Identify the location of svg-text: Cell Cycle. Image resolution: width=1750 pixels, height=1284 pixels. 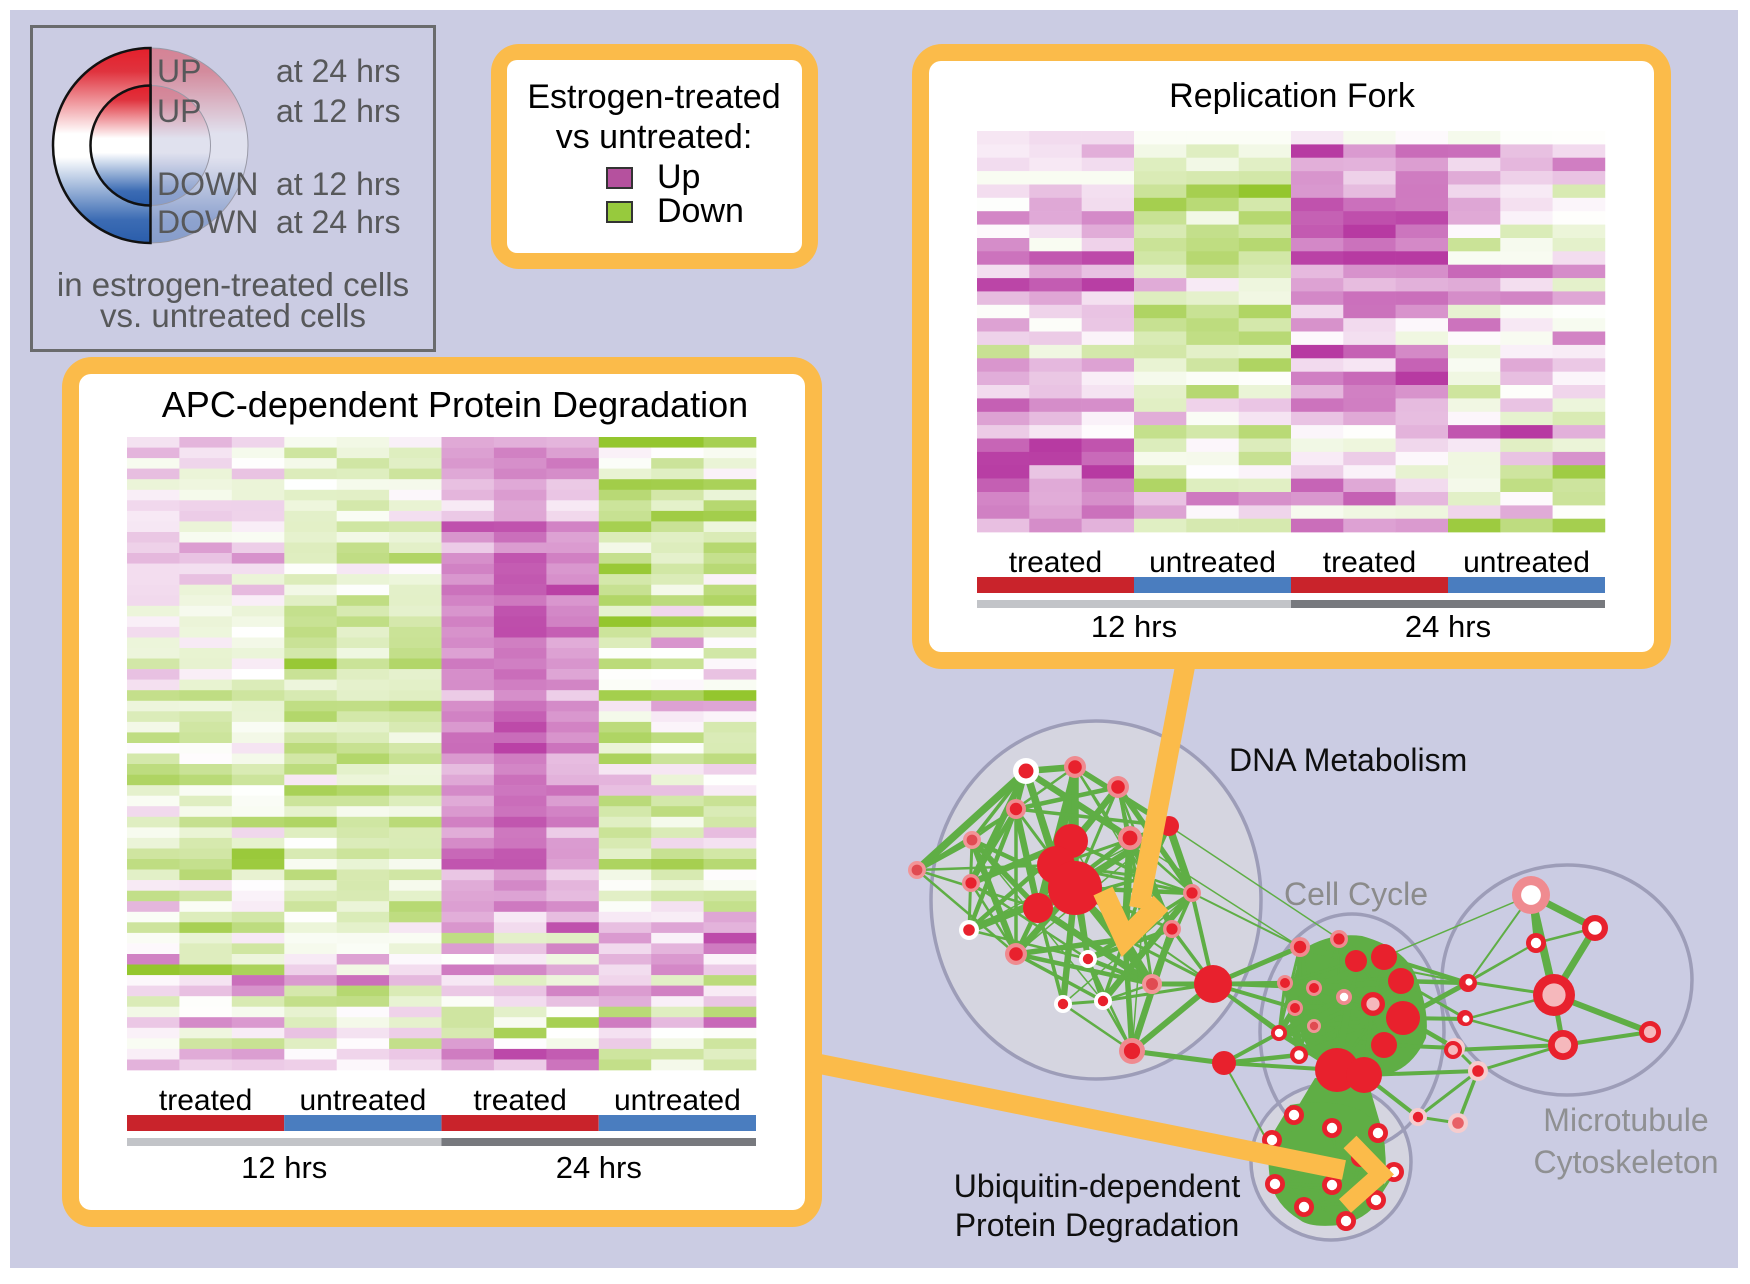
(1356, 894).